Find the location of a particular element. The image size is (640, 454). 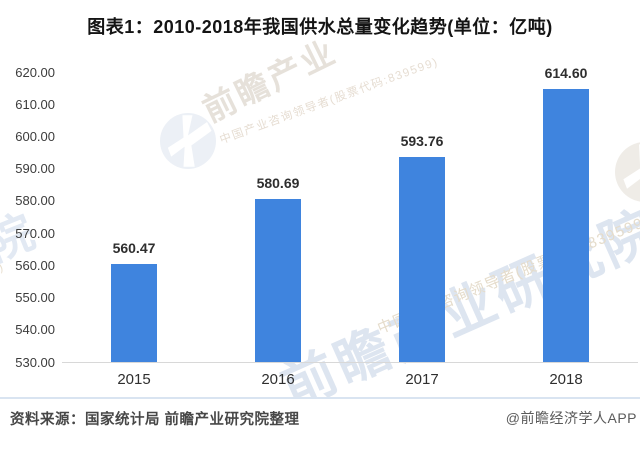

x-axis-label: 2017 is located at coordinates (422, 379).